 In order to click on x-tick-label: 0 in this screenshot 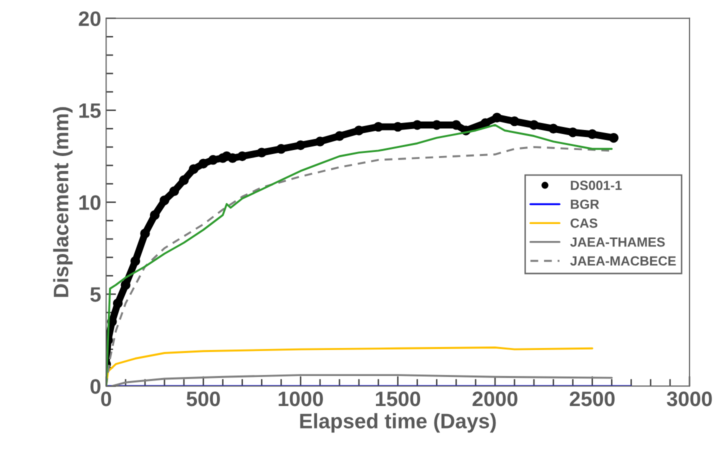, I will do `click(106, 399)`.